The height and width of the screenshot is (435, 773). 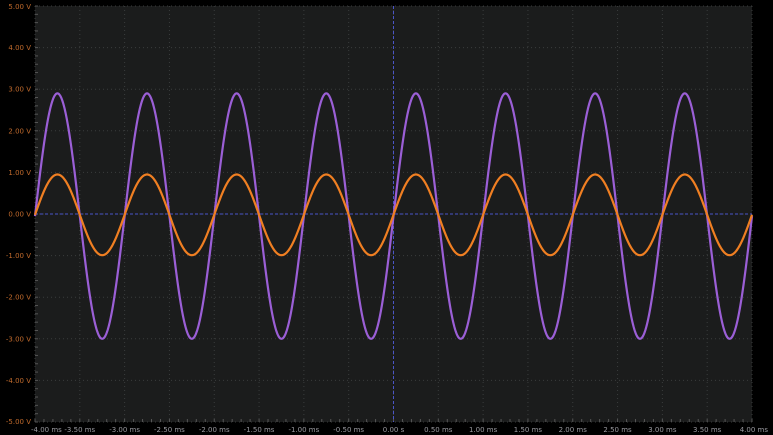 What do you see at coordinates (617, 430) in the screenshot?
I see `x-tick-label: 2.50 ms` at bounding box center [617, 430].